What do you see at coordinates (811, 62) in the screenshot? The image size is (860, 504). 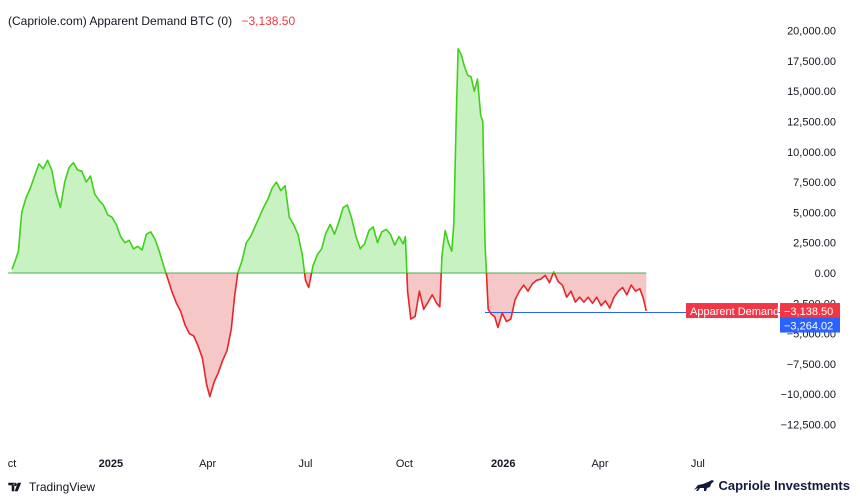 I see `y-tick-label: 17,500.00` at bounding box center [811, 62].